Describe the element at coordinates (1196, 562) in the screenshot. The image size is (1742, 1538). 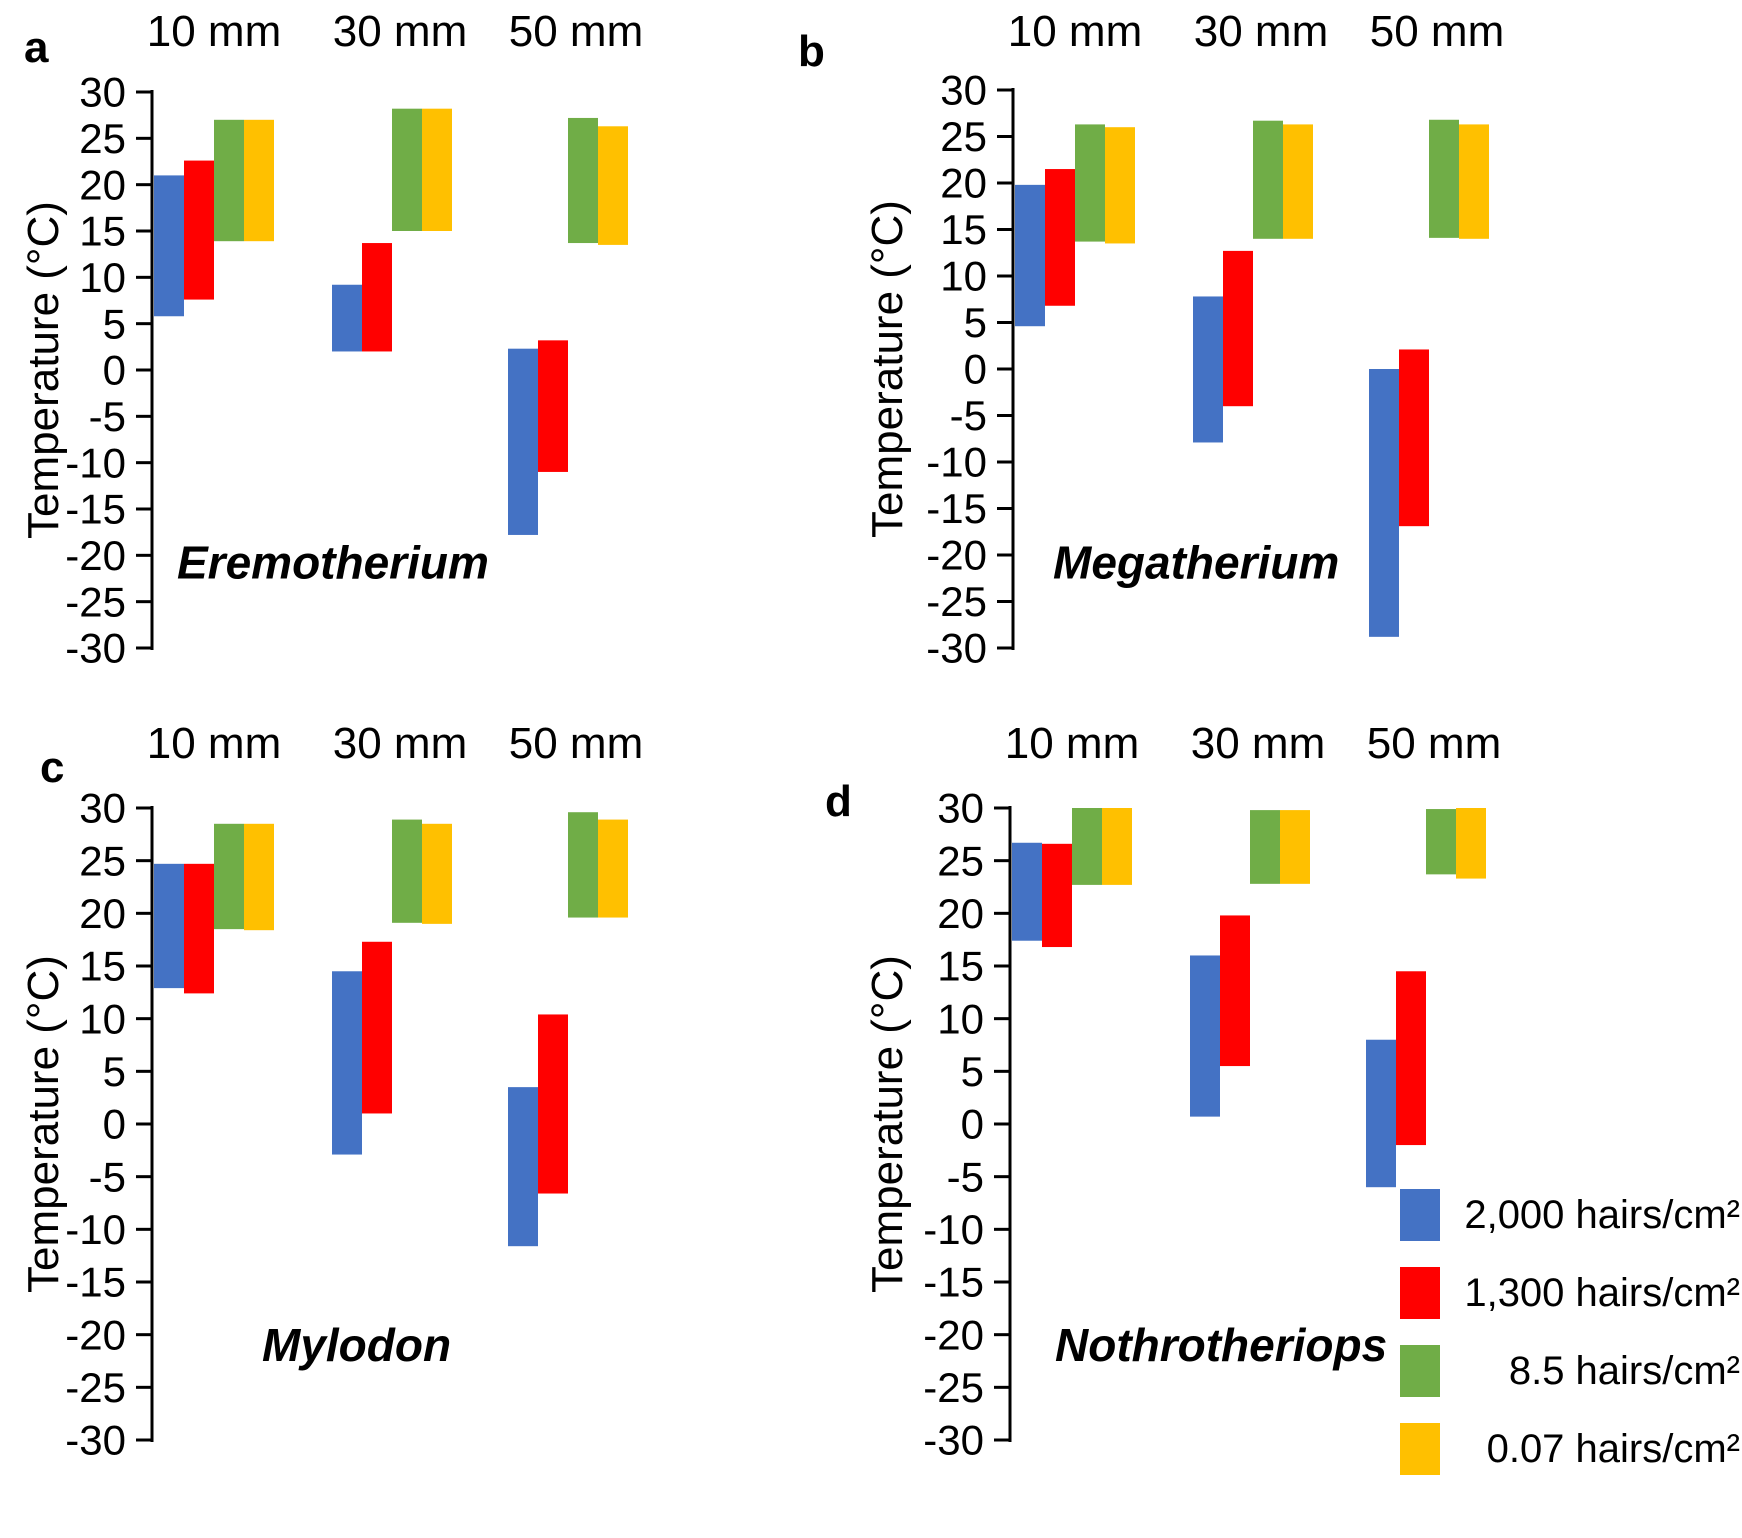
I see `species-label-megatherium: Megatherium` at that location.